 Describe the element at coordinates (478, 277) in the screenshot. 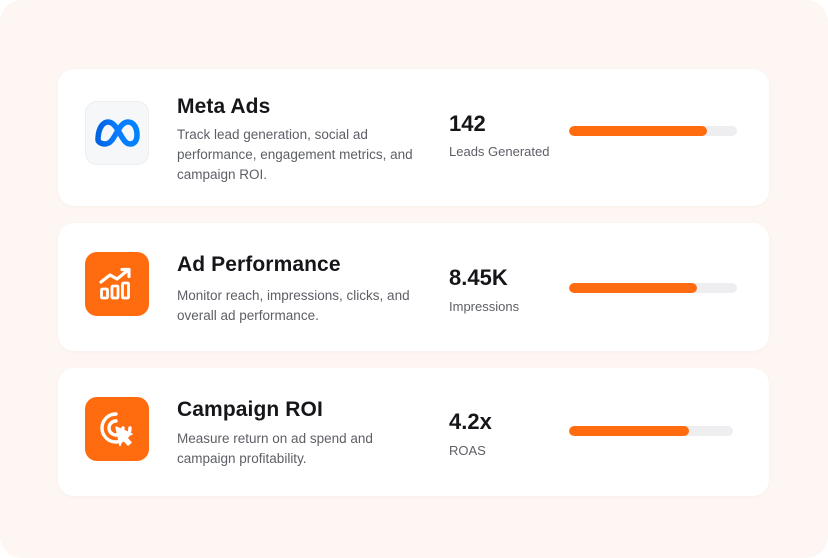

I see `metric-value: 8.45K` at that location.